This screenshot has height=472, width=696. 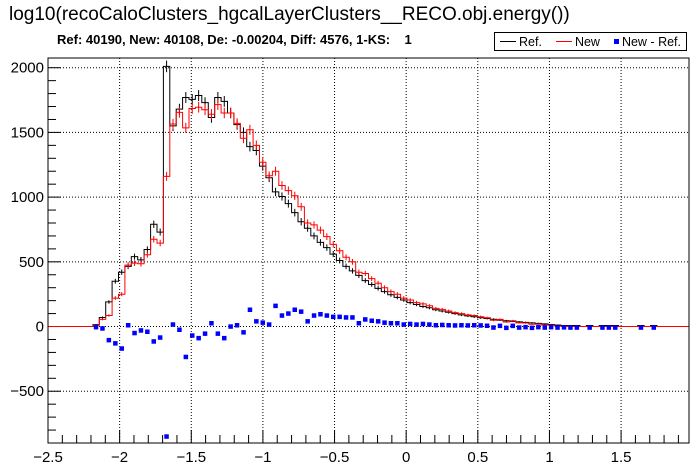 I want to click on svg-text: 1500, so click(x=27, y=132).